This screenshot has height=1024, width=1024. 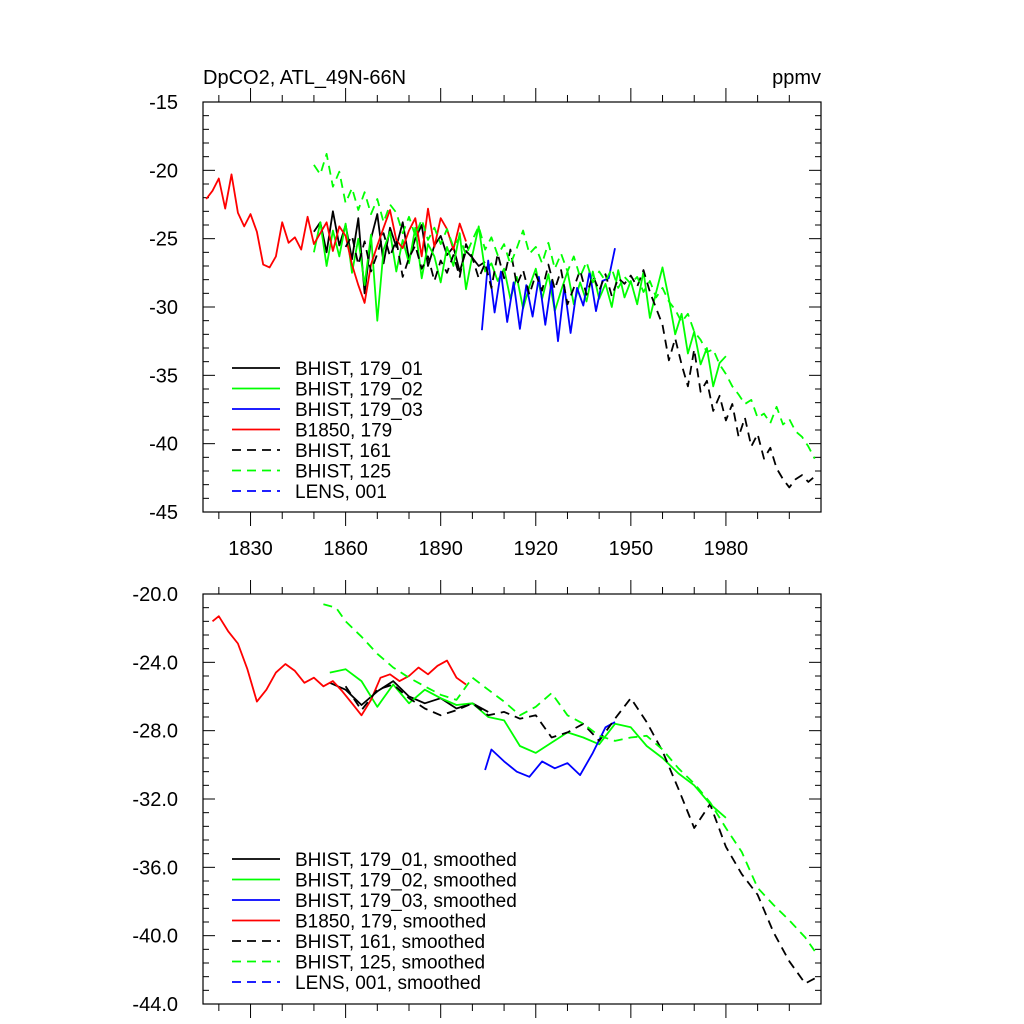 What do you see at coordinates (406, 860) in the screenshot?
I see `legend-label: BHIST, 179_01, smoothed` at bounding box center [406, 860].